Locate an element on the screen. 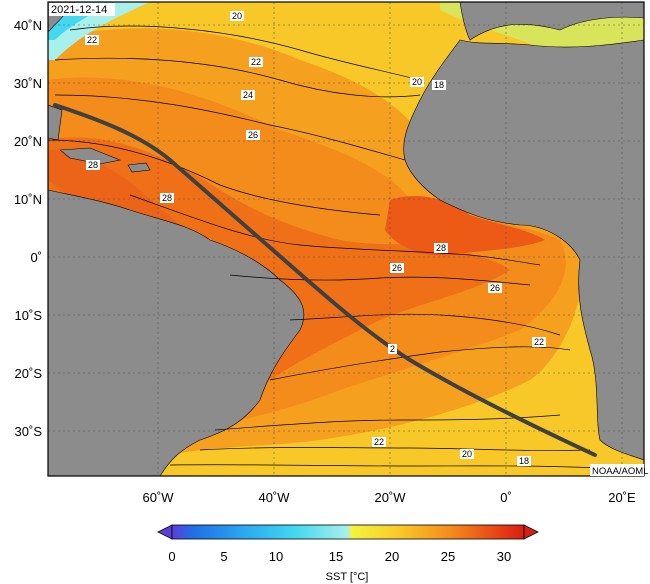  lon-label: 20˚W is located at coordinates (390, 497).